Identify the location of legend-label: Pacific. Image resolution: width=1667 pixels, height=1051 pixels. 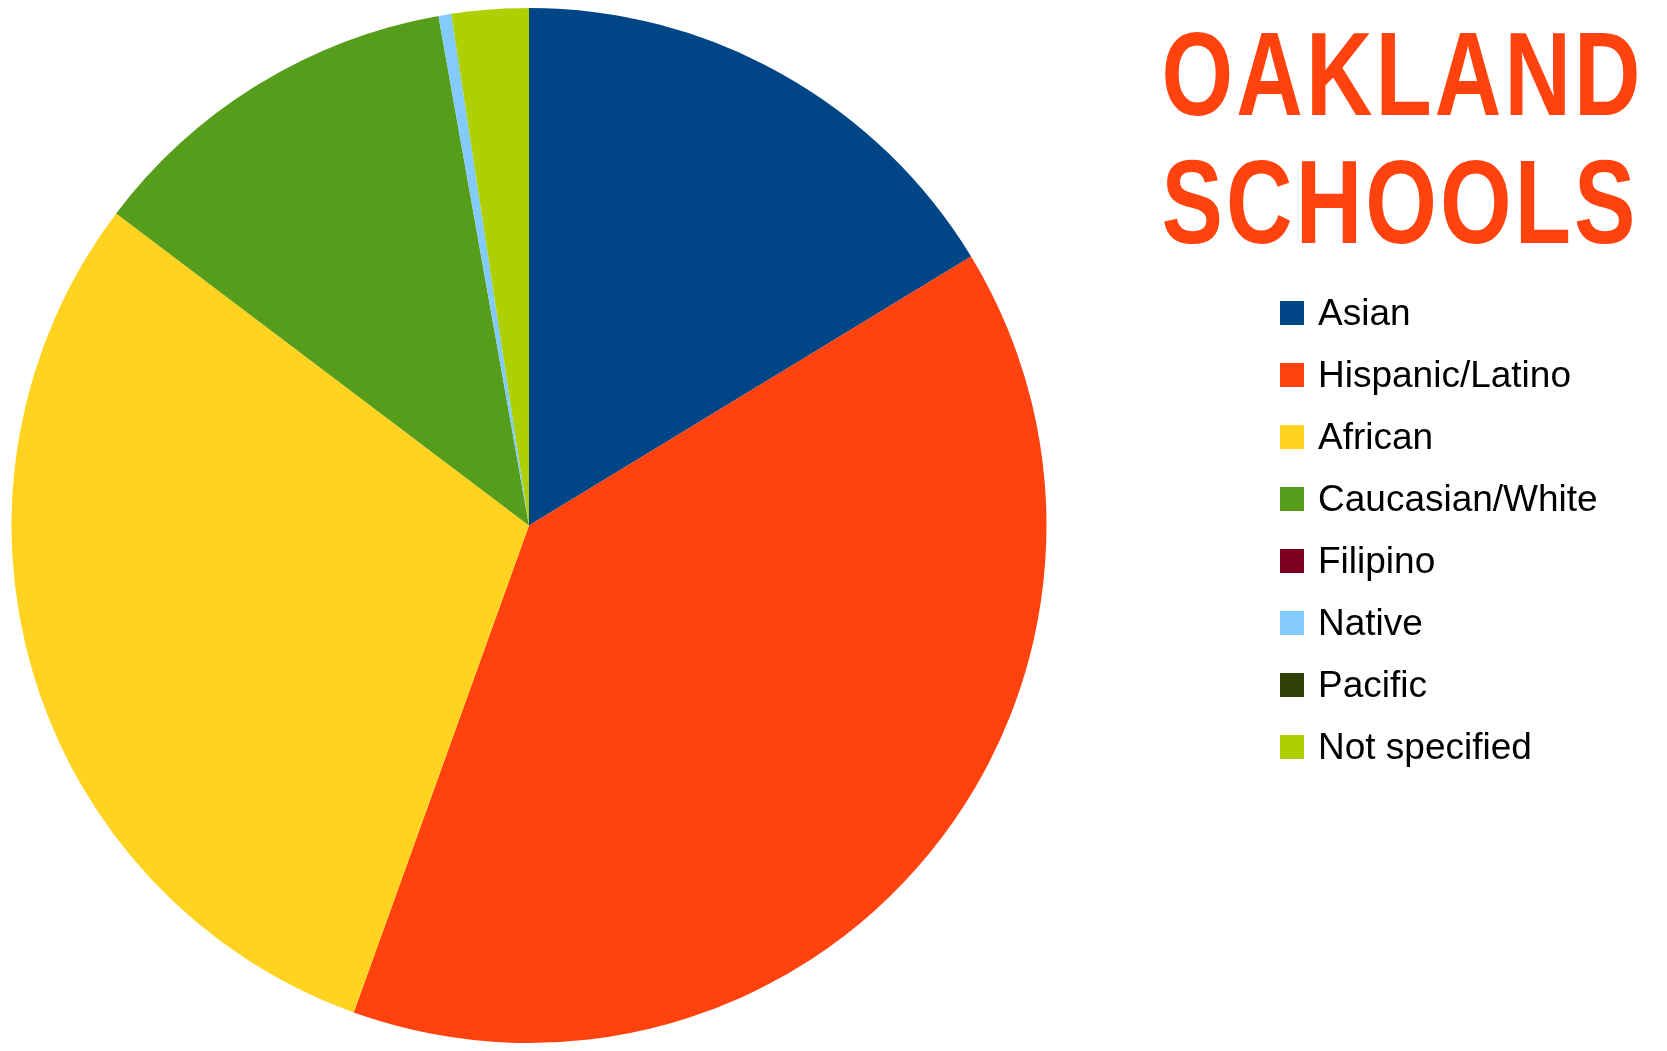
(1372, 685).